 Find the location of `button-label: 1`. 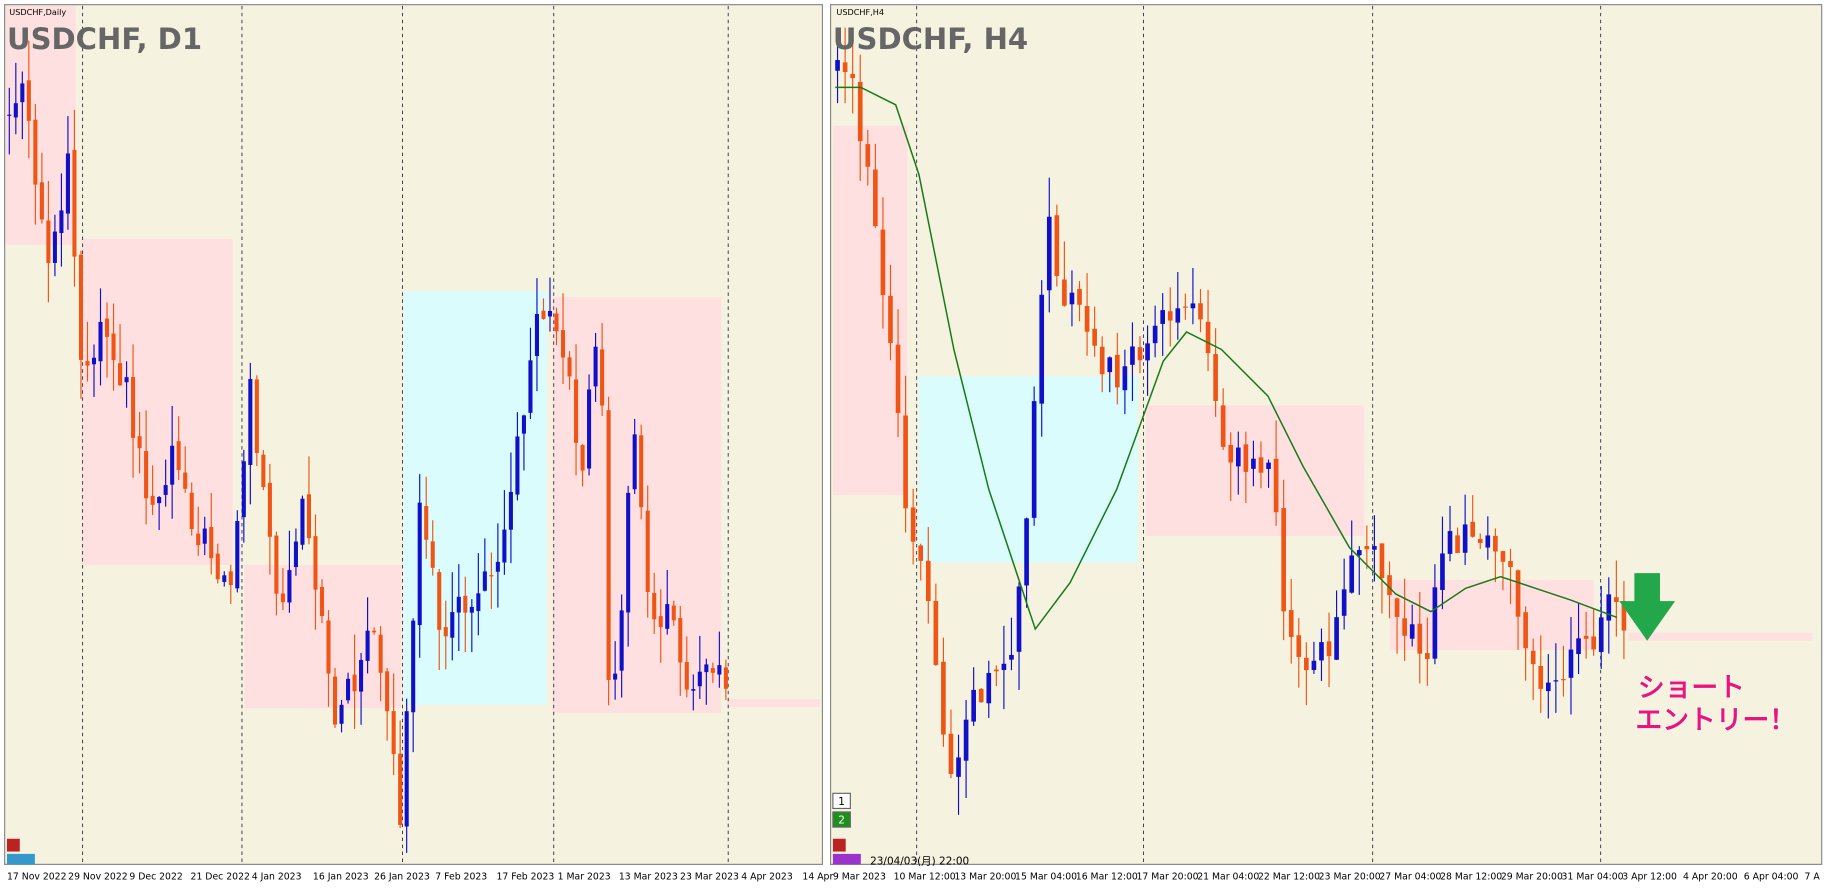

button-label: 1 is located at coordinates (841, 802).